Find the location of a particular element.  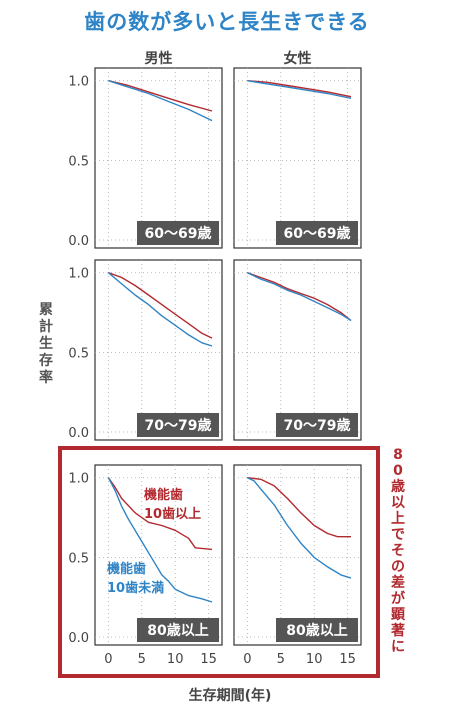

y-axis-label: 累計生存率 is located at coordinates (46, 344).